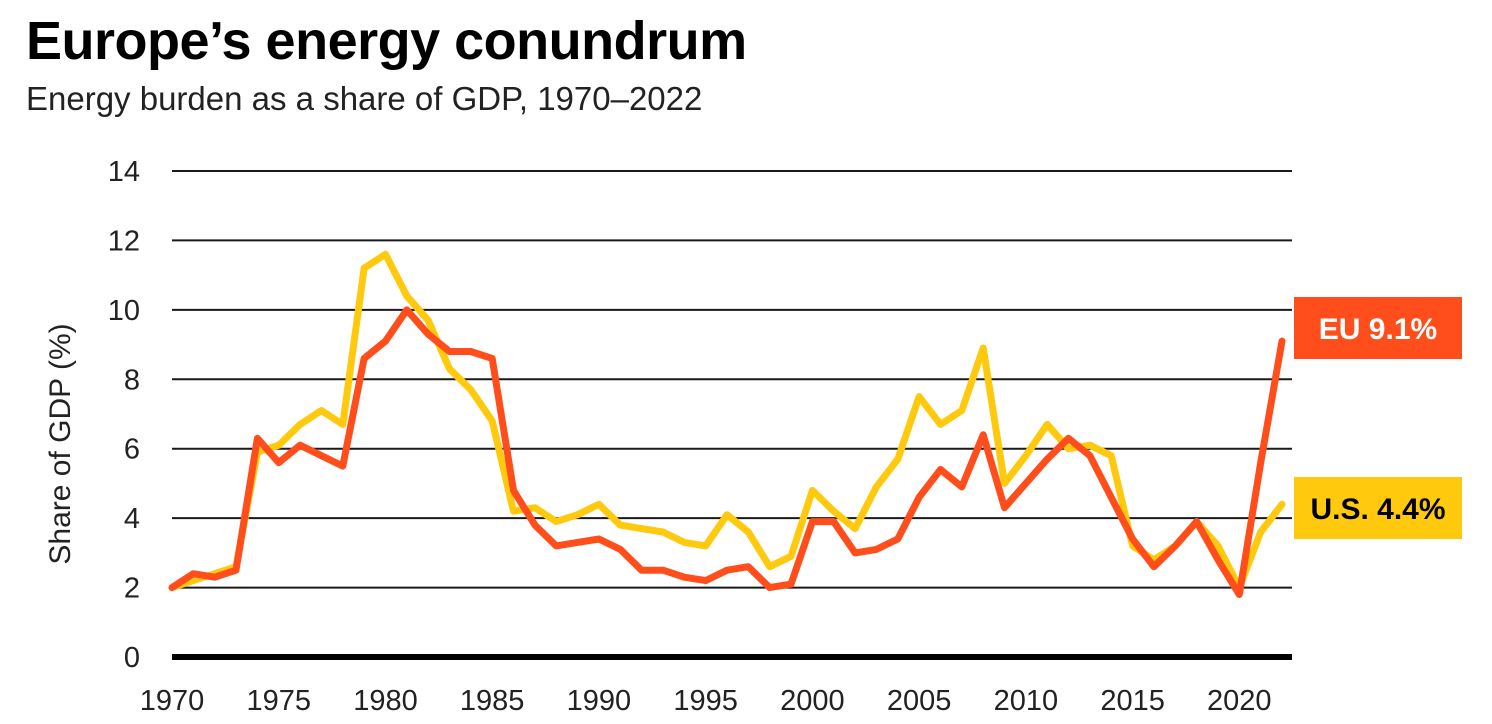  What do you see at coordinates (172, 701) in the screenshot?
I see `x-tick-label: 1970` at bounding box center [172, 701].